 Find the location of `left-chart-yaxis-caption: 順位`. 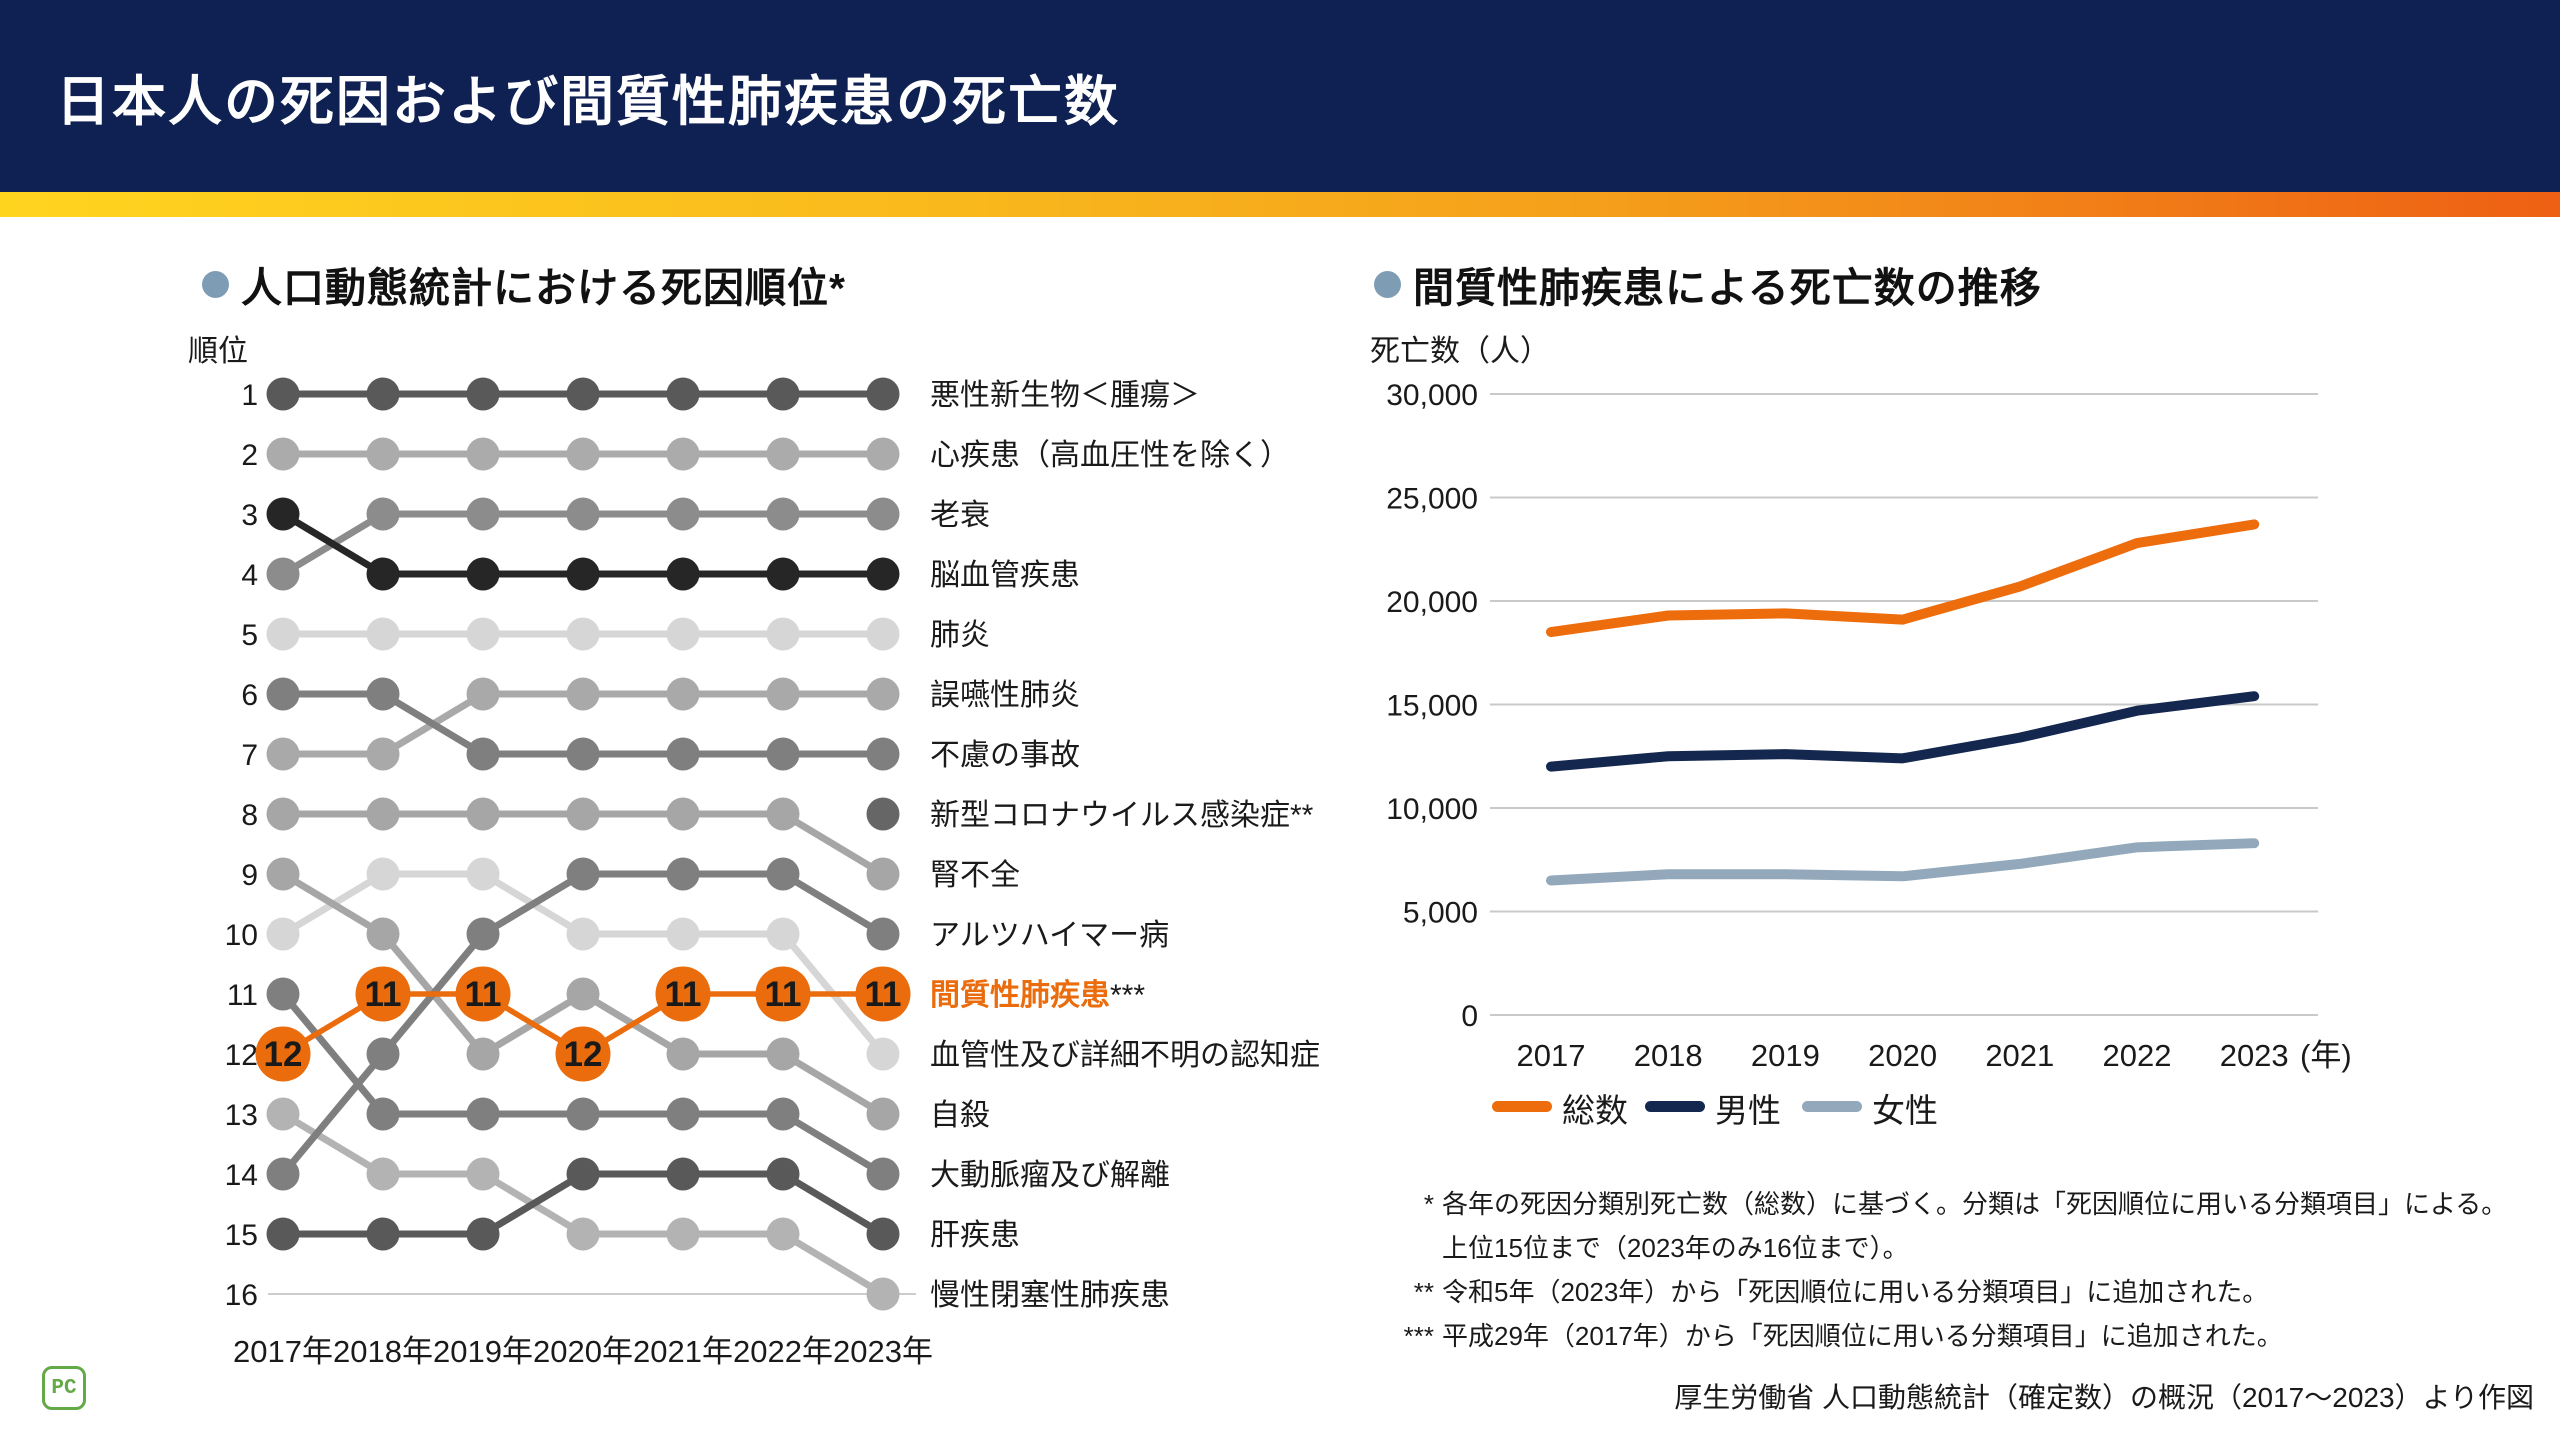

left-chart-yaxis-caption: 順位 is located at coordinates (218, 351).